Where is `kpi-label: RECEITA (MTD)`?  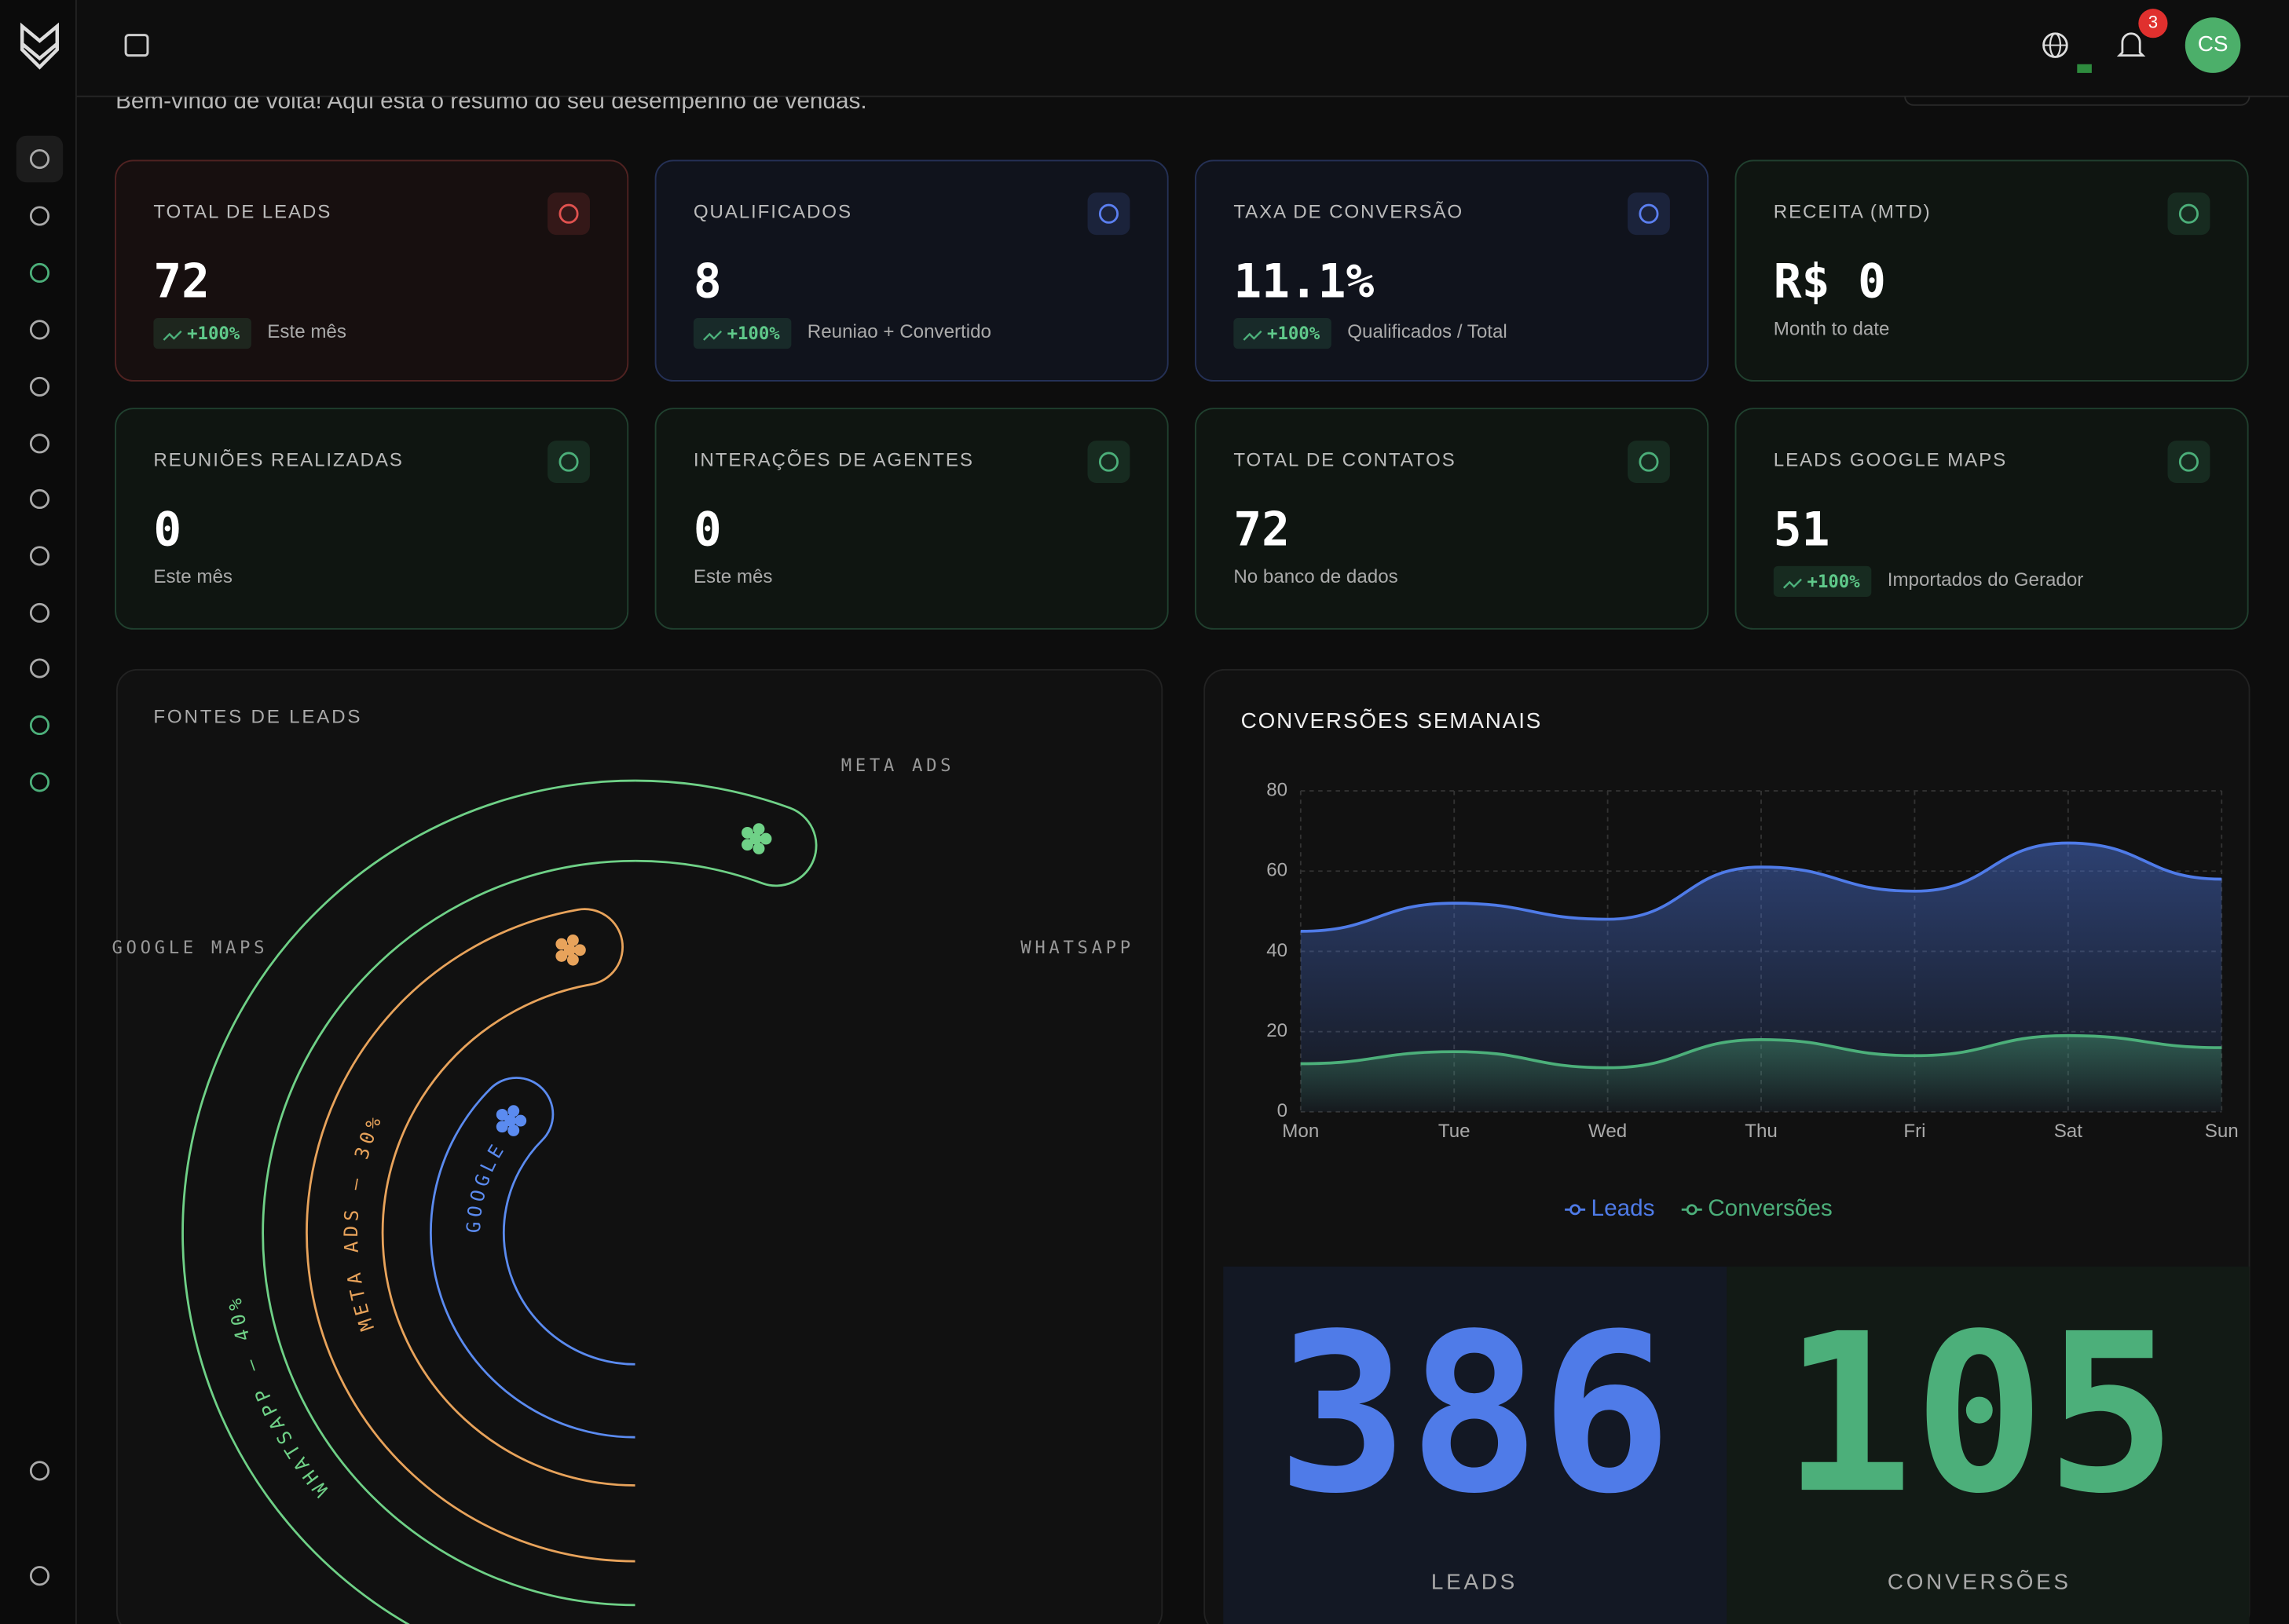
kpi-label: RECEITA (MTD) is located at coordinates (1853, 212).